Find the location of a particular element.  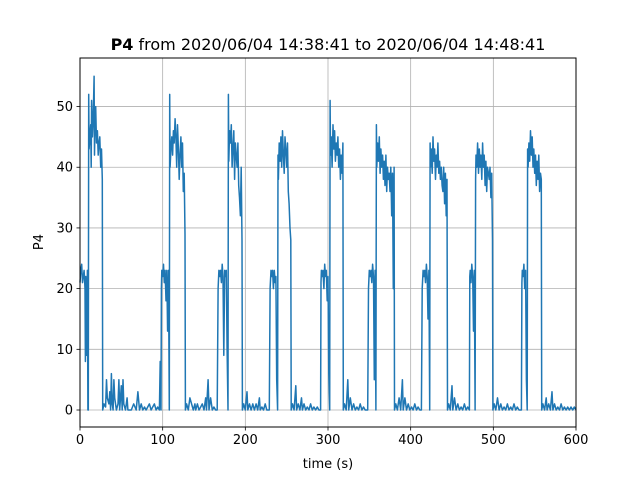

x-tick-label: 200 is located at coordinates (245, 440).